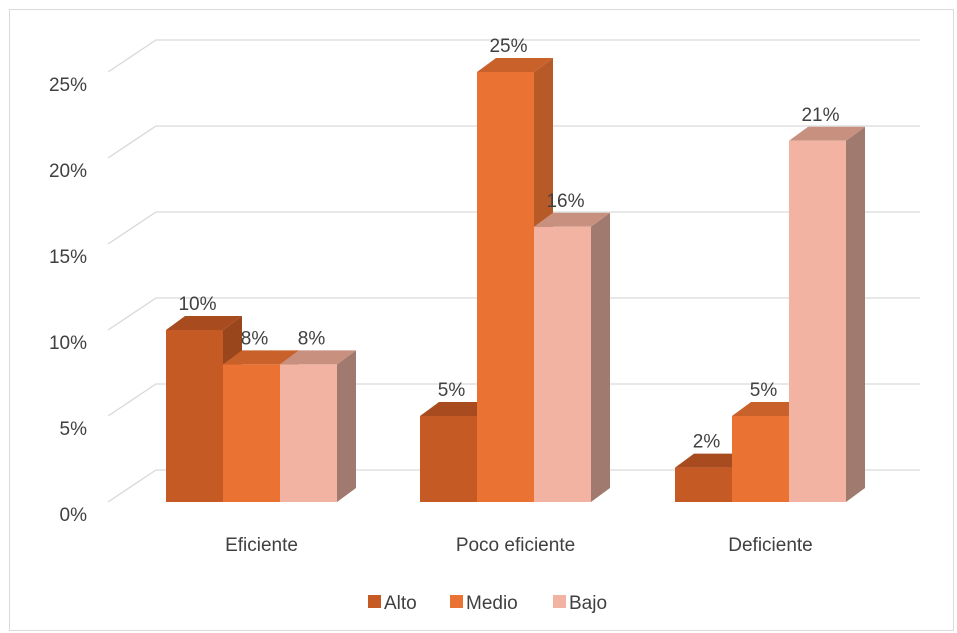  What do you see at coordinates (515, 545) in the screenshot?
I see `x-category-label: Poco eficiente` at bounding box center [515, 545].